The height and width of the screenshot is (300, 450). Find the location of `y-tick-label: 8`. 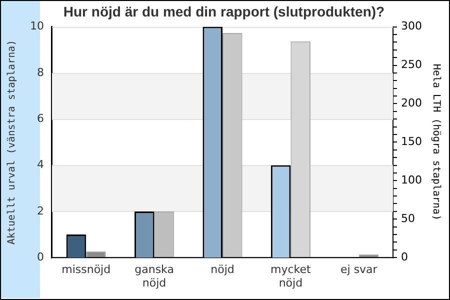

y-tick-label: 8 is located at coordinates (40, 72).